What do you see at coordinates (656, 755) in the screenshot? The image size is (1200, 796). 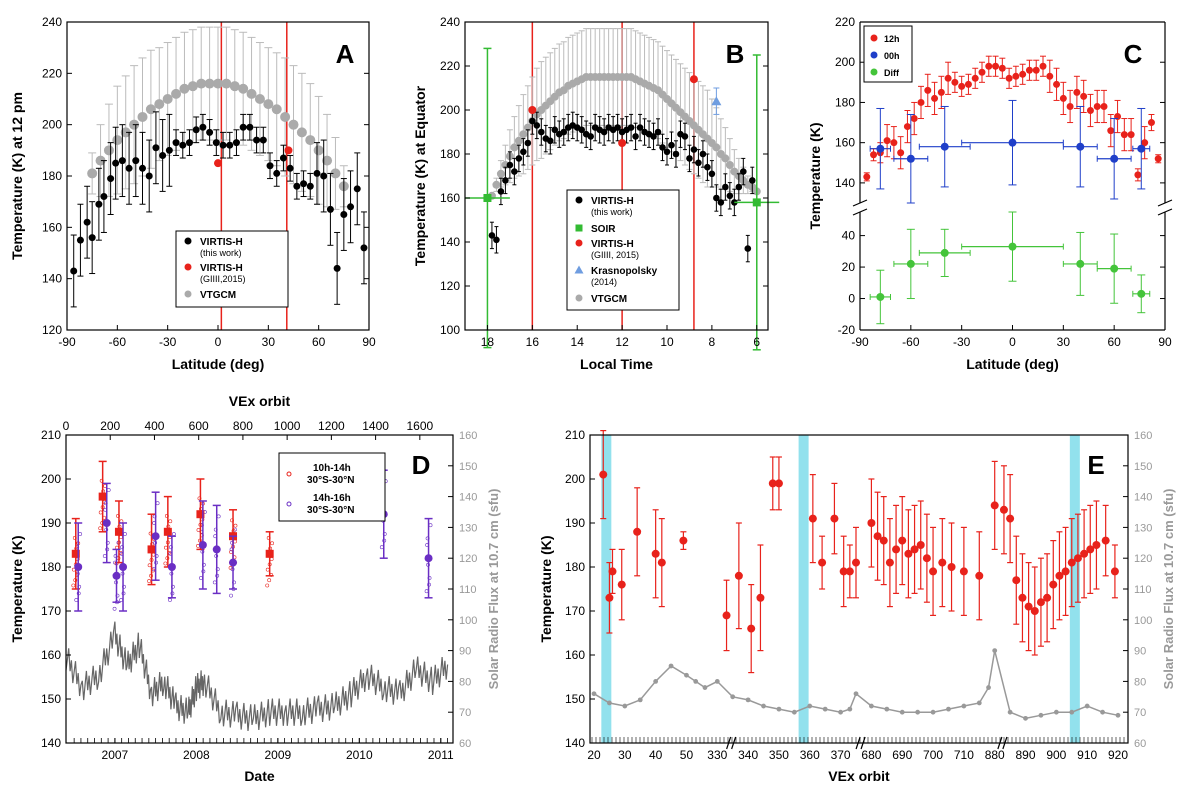 I see `x-tick-label: 40` at bounding box center [656, 755].